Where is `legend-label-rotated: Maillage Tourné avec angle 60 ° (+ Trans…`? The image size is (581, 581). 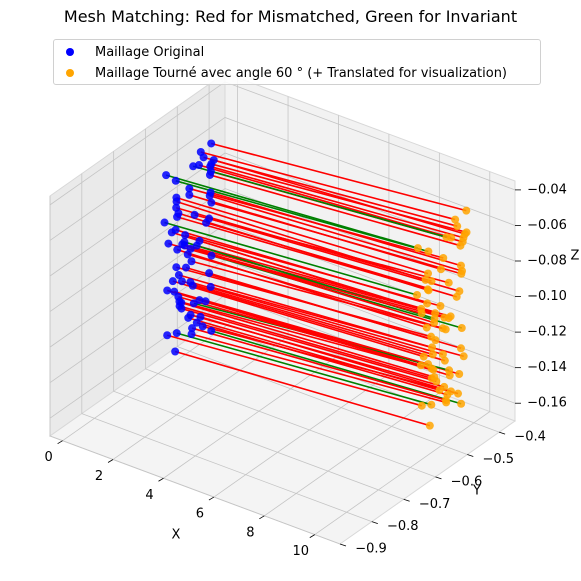
legend-label-rotated: Maillage Tourné avec angle 60 ° (+ Trans… is located at coordinates (301, 73).